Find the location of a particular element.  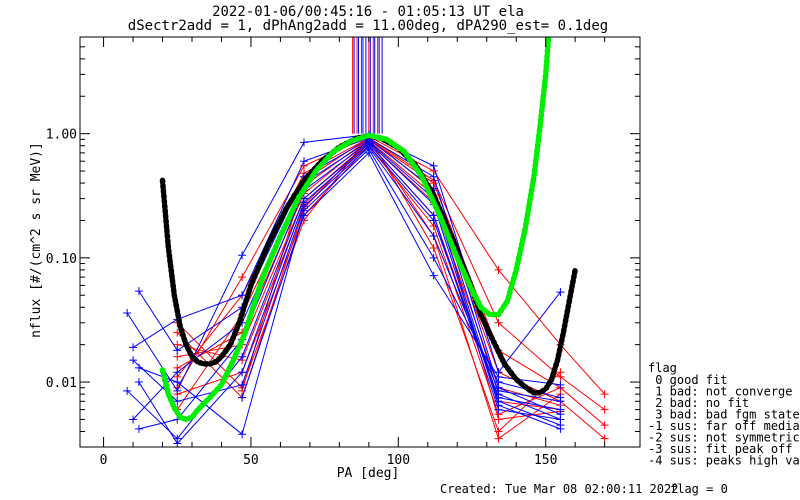

y-tick-label: 0.10 is located at coordinates (61, 259).